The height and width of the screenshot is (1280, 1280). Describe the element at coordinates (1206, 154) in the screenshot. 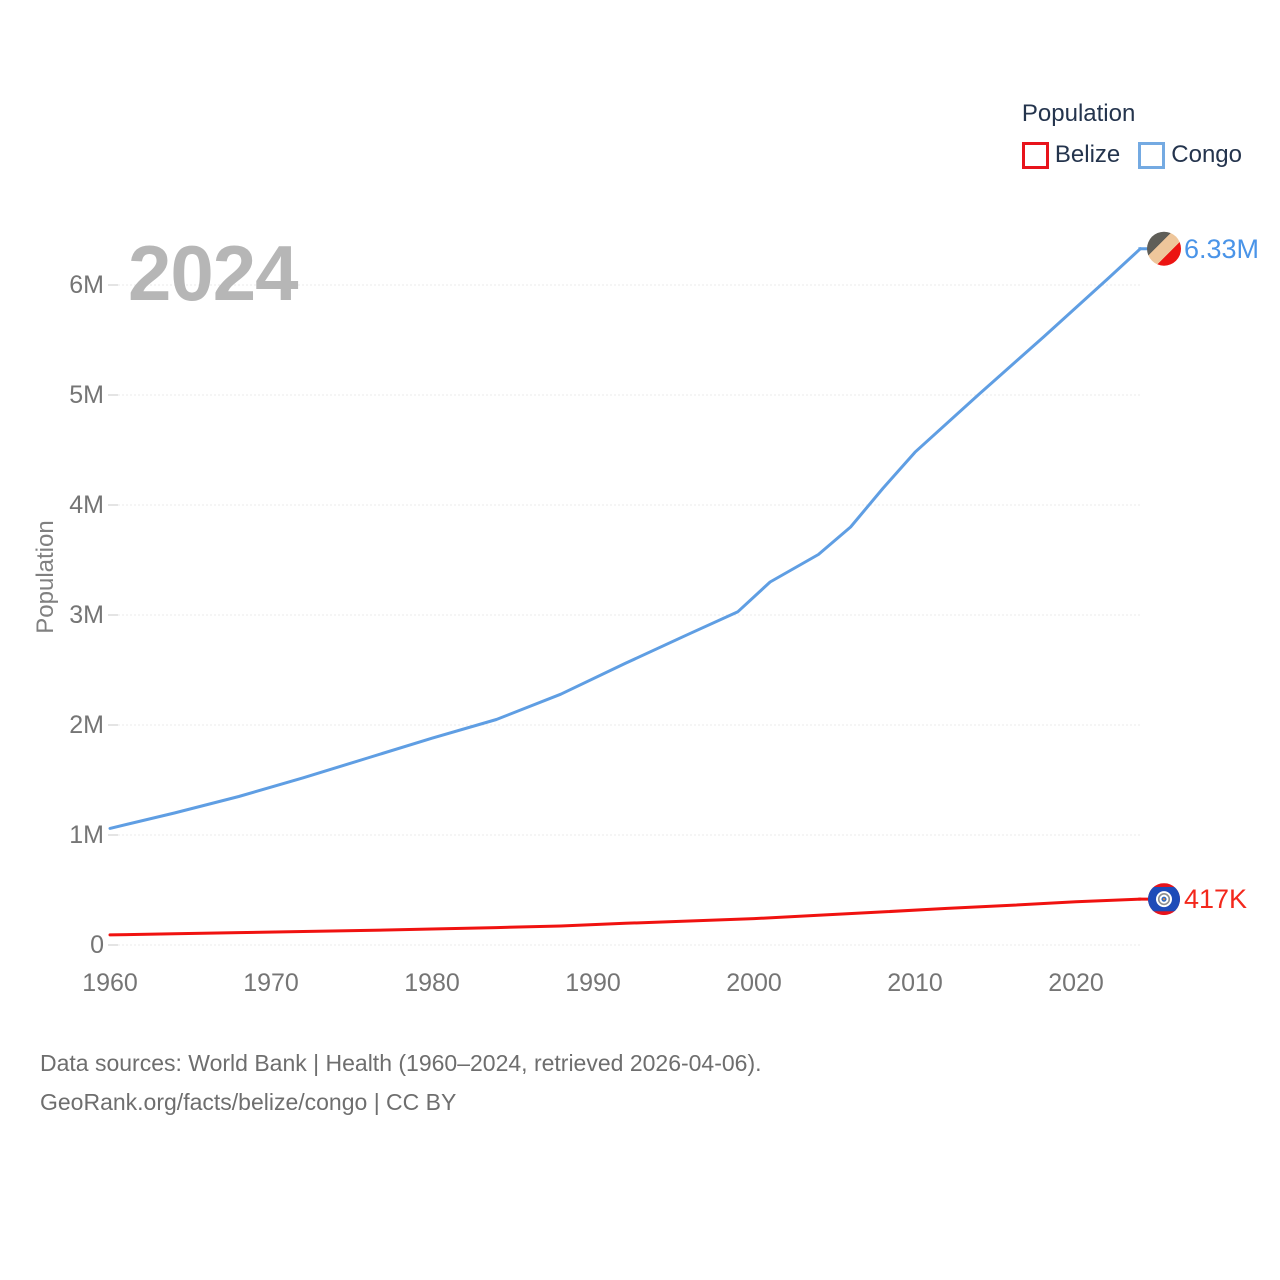

I see `legend-label-congo: Congo` at that location.